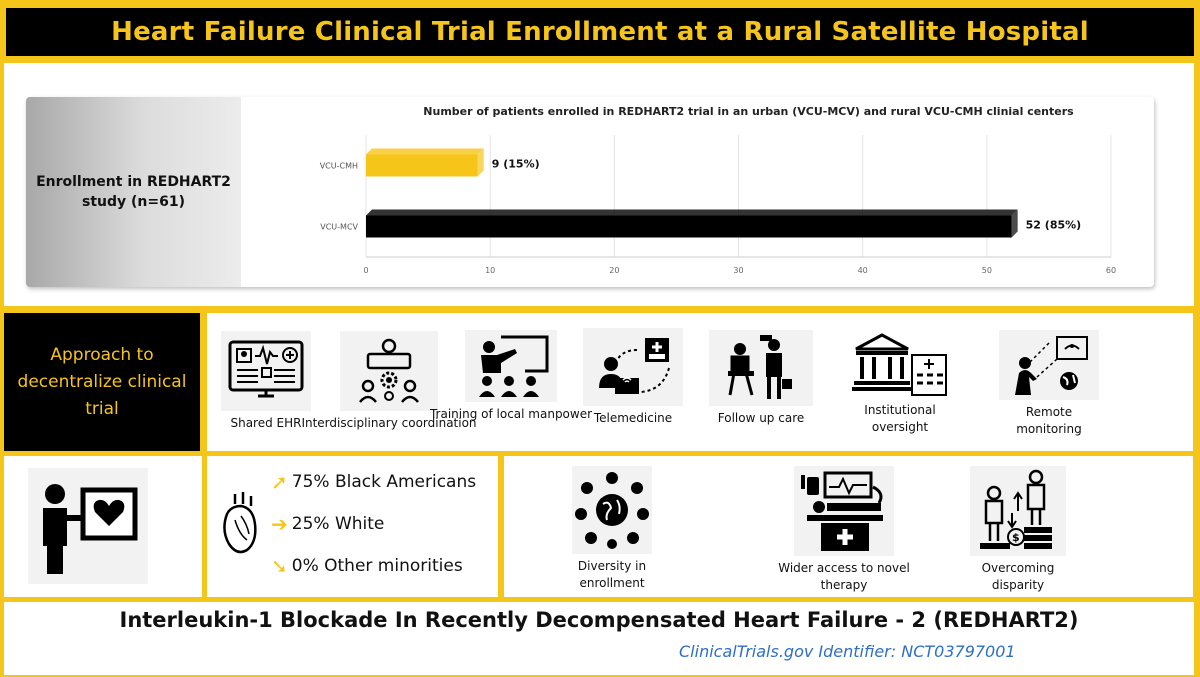 Image resolution: width=1200 pixels, height=677 pixels. What do you see at coordinates (511, 414) in the screenshot?
I see `approach-label: Training of local manpower` at bounding box center [511, 414].